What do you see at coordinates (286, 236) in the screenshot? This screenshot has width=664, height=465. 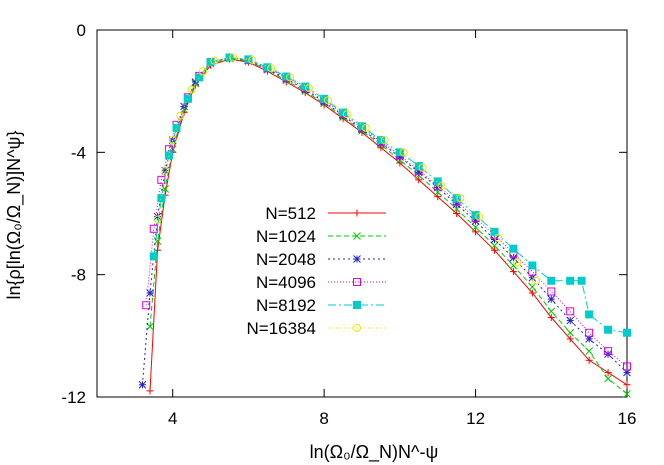 I see `legend-label: N=1024` at bounding box center [286, 236].